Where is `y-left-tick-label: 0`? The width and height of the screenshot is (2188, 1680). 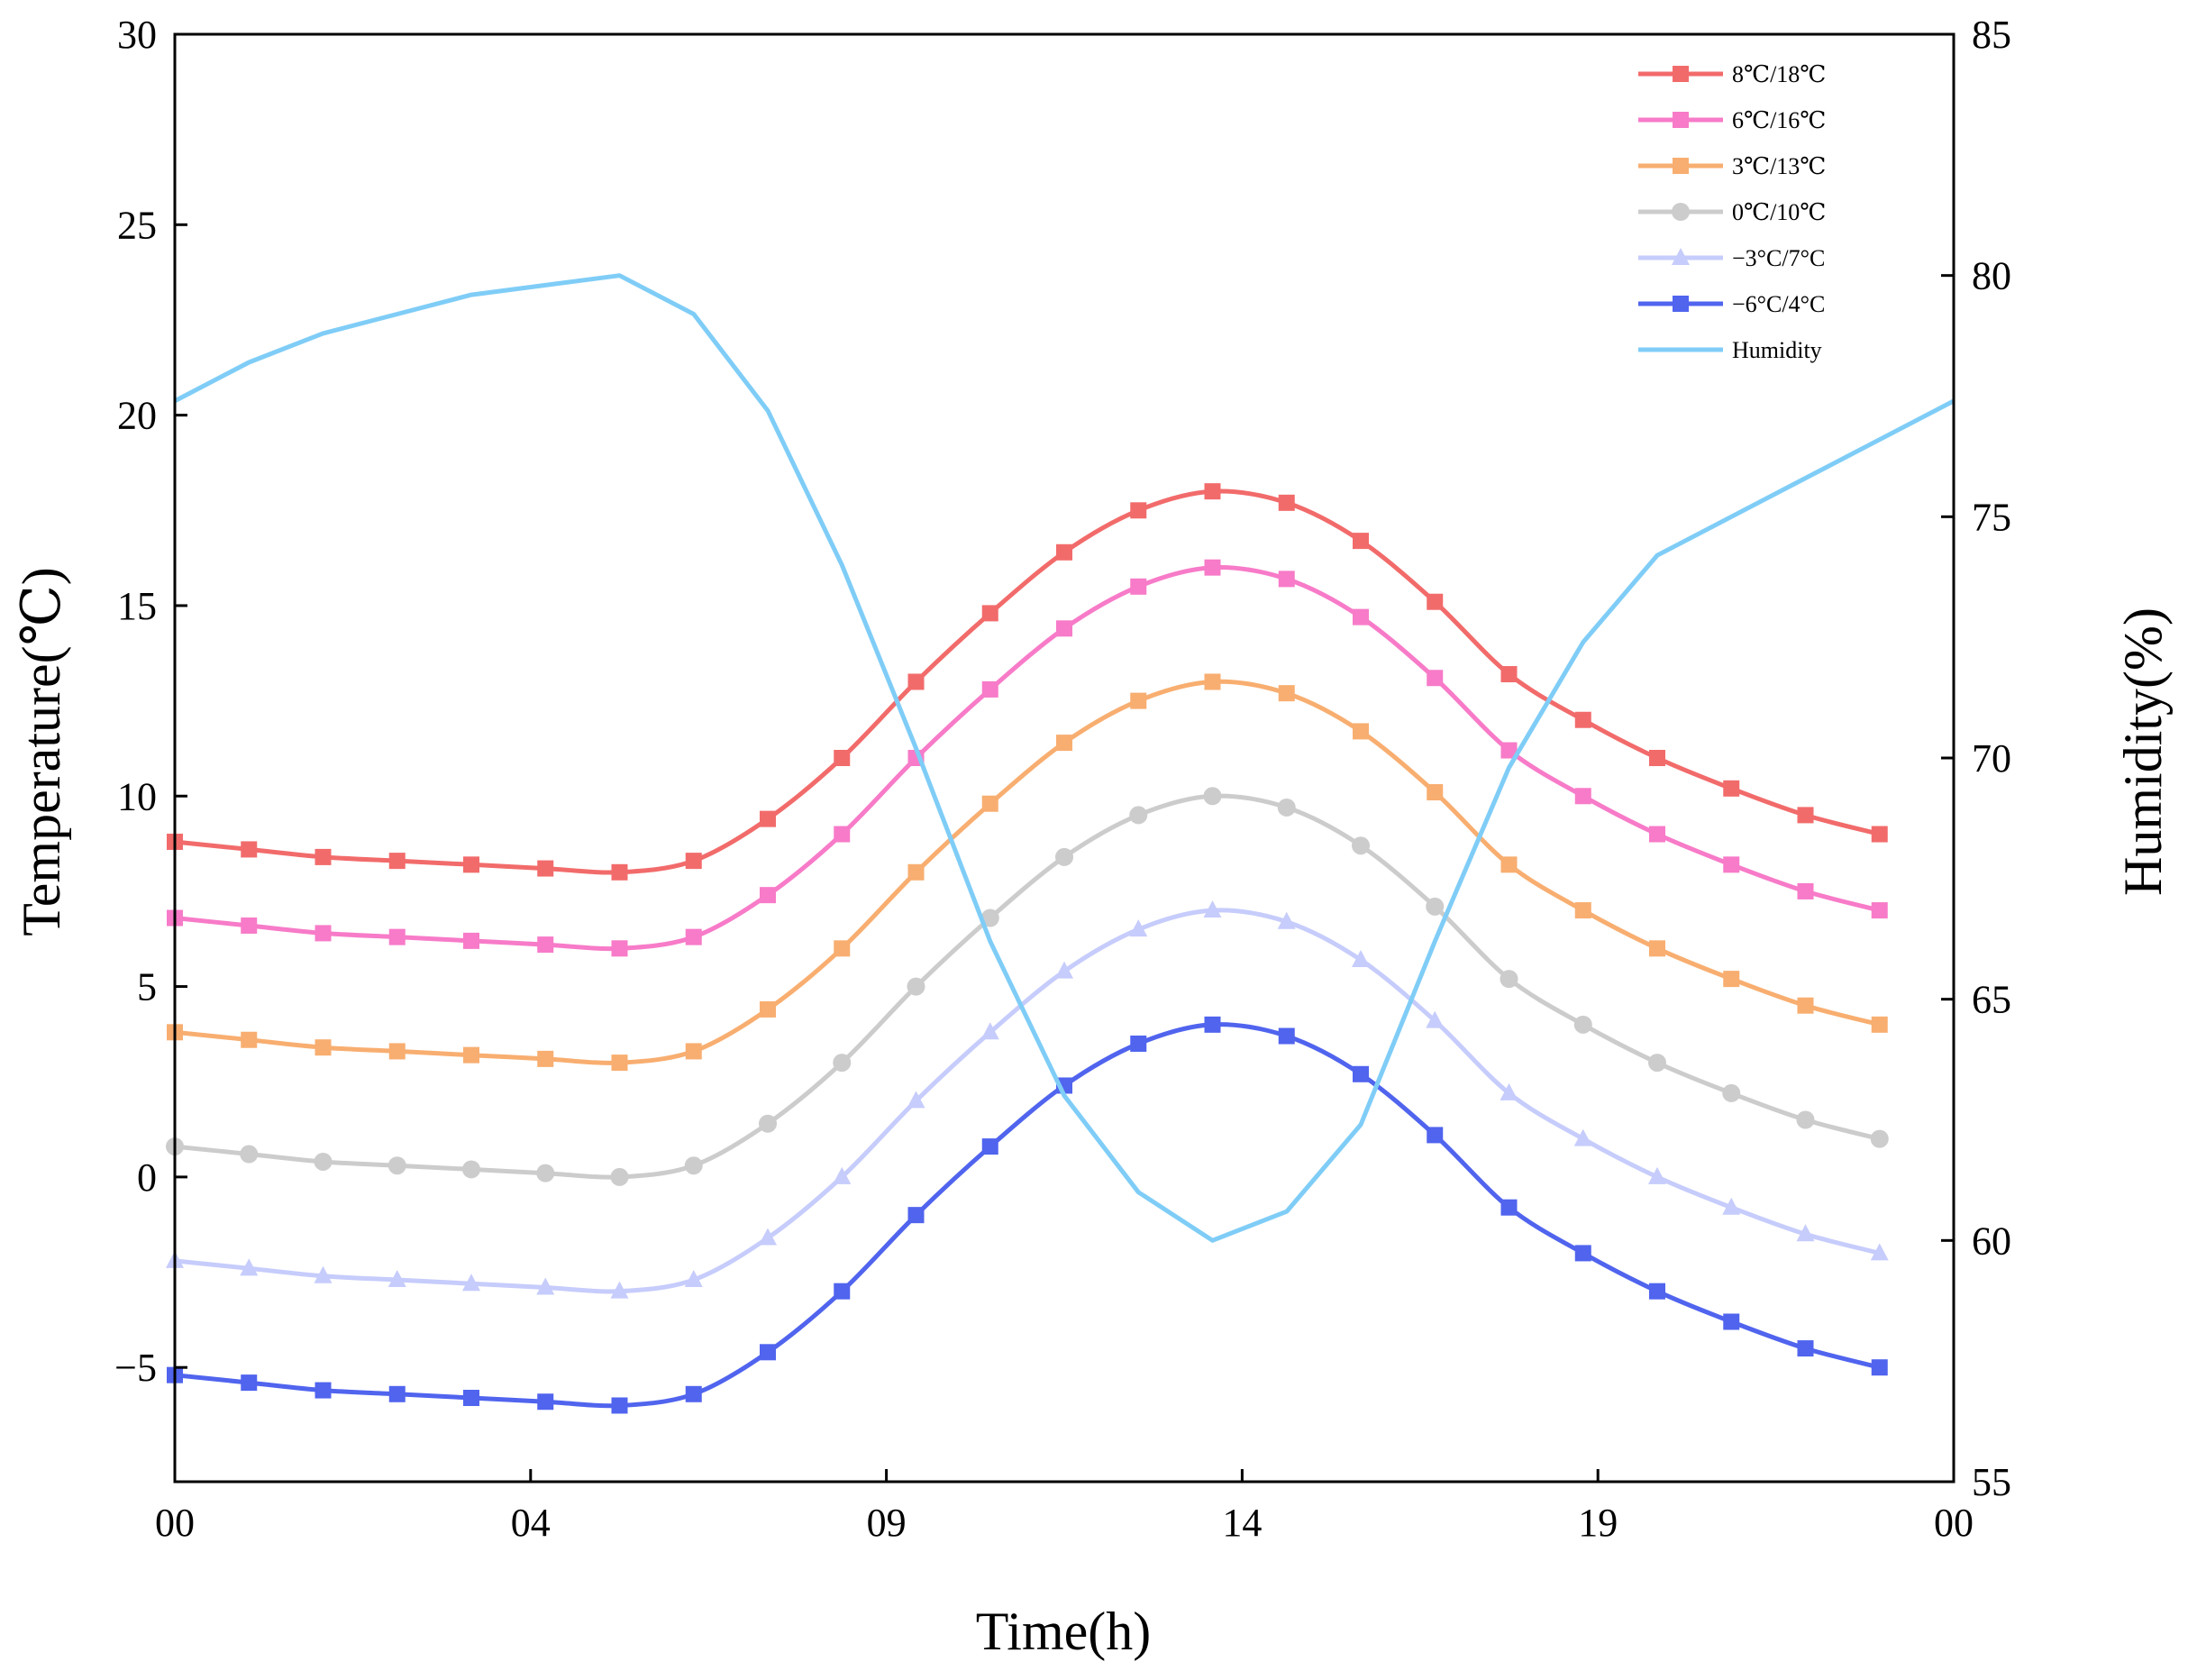 y-left-tick-label: 0 is located at coordinates (147, 1177).